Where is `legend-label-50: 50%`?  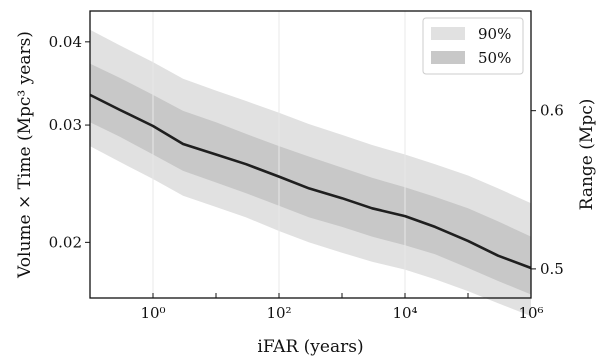
legend-label-50: 50% is located at coordinates (494, 58).